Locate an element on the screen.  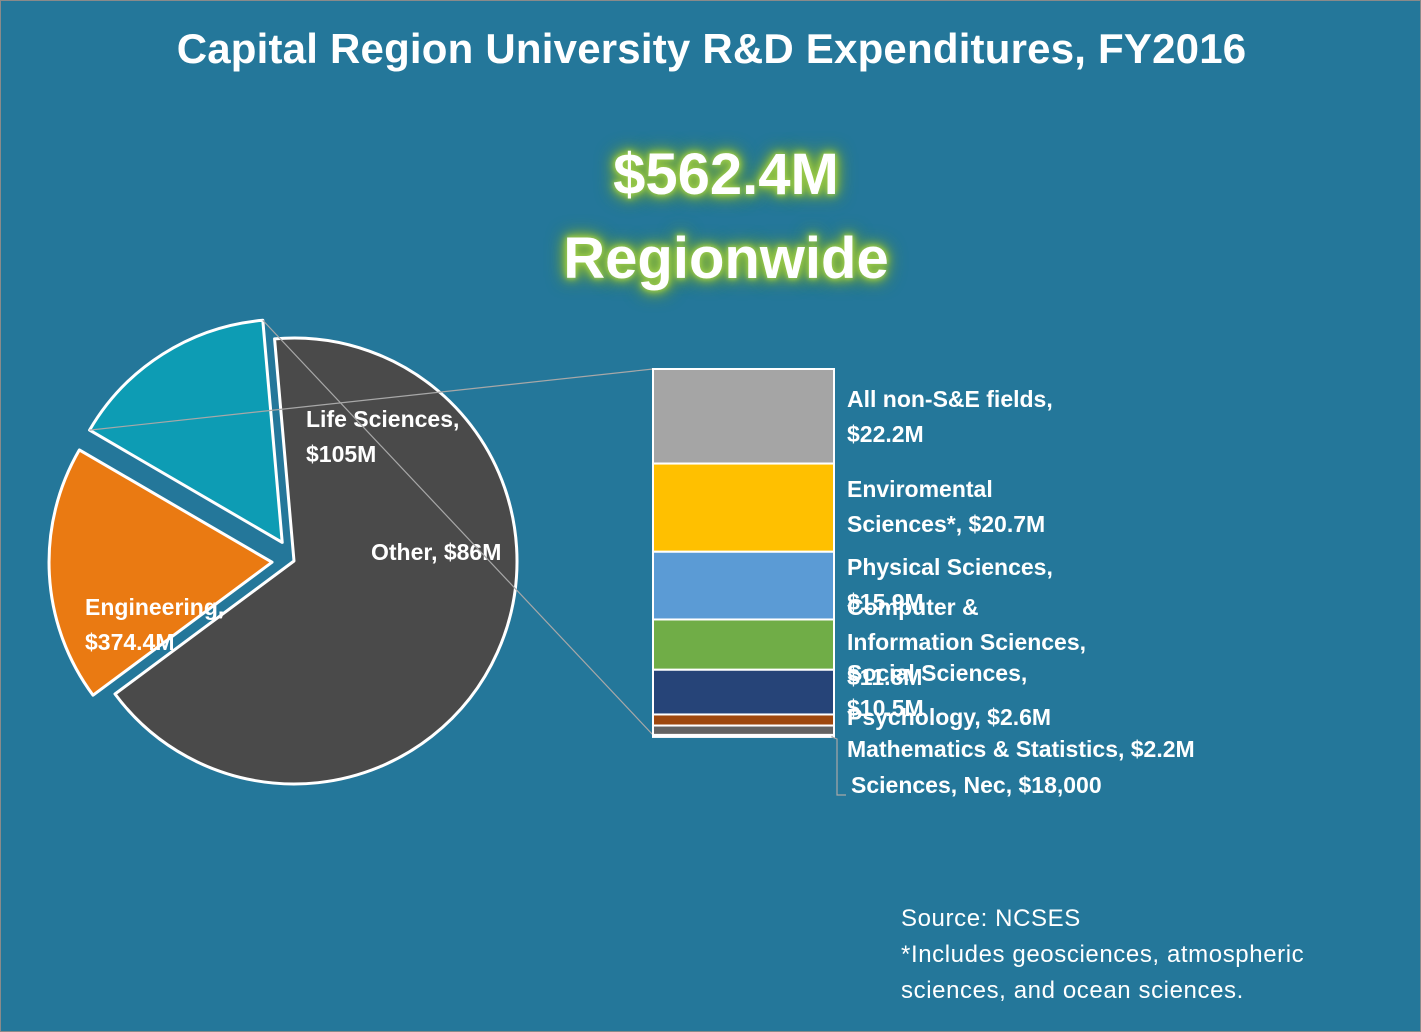
bar-label-psychology: Psychology, $2.6M is located at coordinates (949, 717).